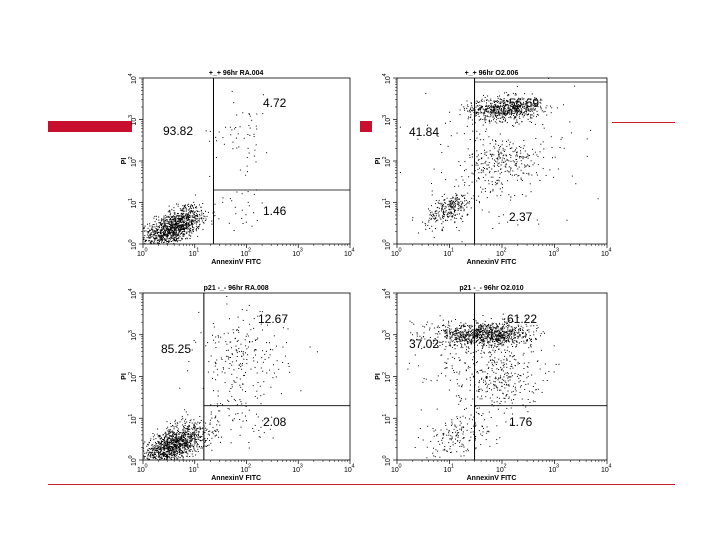 This screenshot has width=720, height=540. Describe the element at coordinates (197, 251) in the screenshot. I see `x-tick-exponent: 1` at that location.